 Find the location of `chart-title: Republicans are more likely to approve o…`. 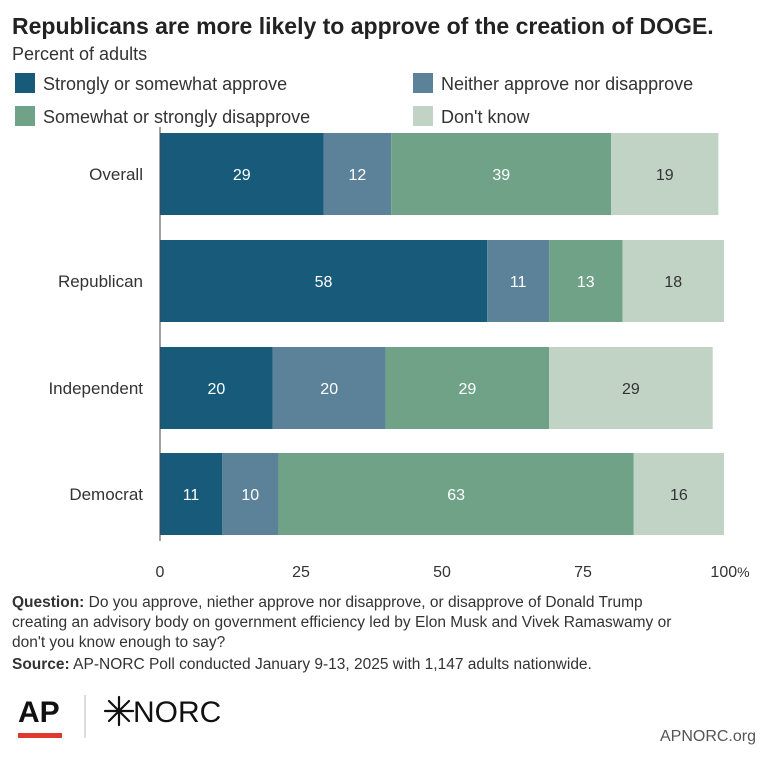

chart-title: Republicans are more likely to approve o… is located at coordinates (363, 26).